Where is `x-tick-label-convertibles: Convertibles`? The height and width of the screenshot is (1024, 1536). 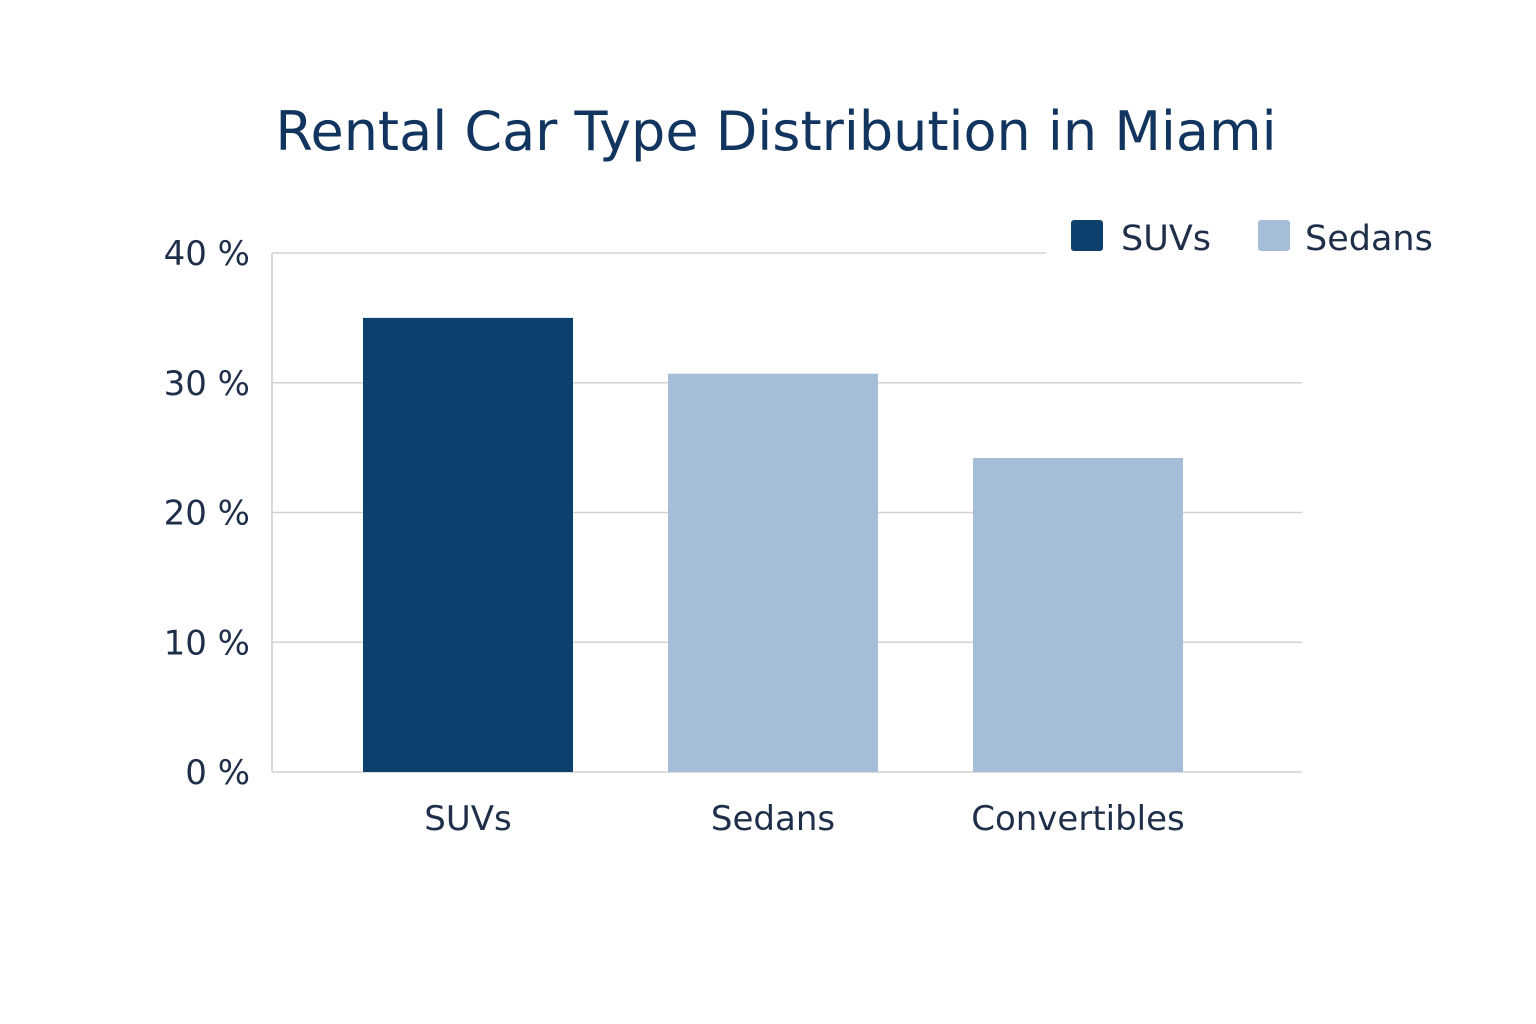
x-tick-label-convertibles: Convertibles is located at coordinates (1078, 819).